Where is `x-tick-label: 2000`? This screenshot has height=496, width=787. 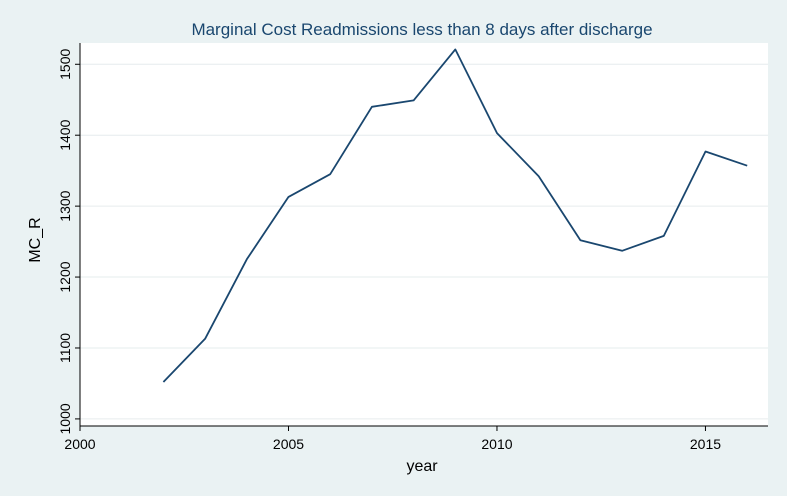
x-tick-label: 2000 is located at coordinates (79, 444).